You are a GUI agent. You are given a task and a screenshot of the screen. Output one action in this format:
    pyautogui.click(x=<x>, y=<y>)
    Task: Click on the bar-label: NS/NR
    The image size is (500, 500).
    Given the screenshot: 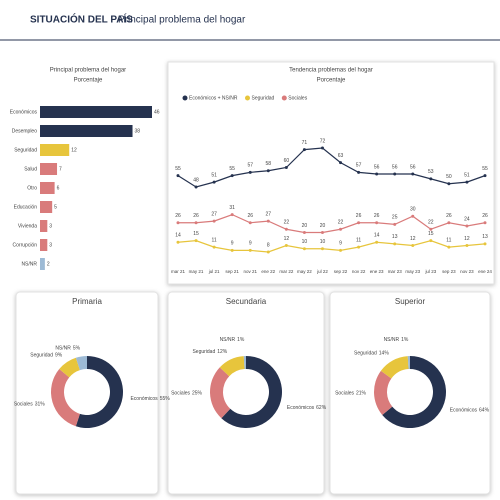 What is the action you would take?
    pyautogui.click(x=29, y=264)
    